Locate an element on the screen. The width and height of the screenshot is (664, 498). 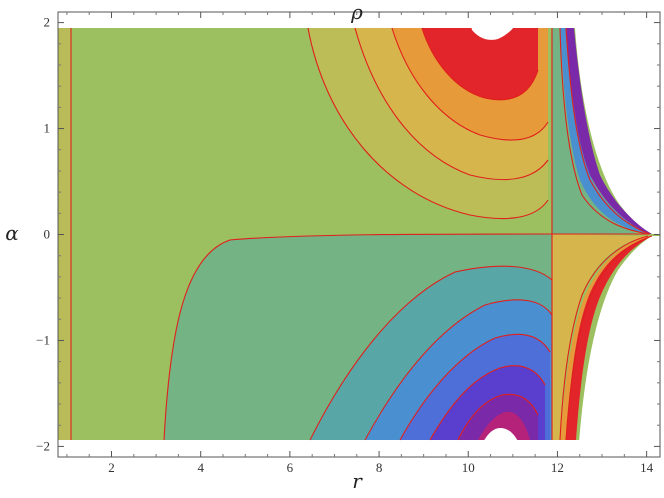
contour-line-b5 is located at coordinates (498, 417).